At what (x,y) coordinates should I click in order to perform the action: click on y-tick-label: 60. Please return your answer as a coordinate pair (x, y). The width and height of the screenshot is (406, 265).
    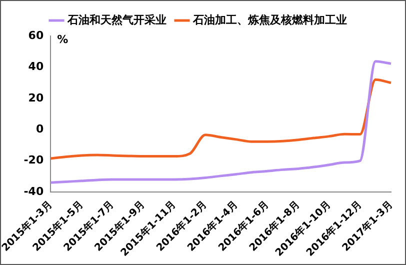
    Looking at the image, I should click on (36, 35).